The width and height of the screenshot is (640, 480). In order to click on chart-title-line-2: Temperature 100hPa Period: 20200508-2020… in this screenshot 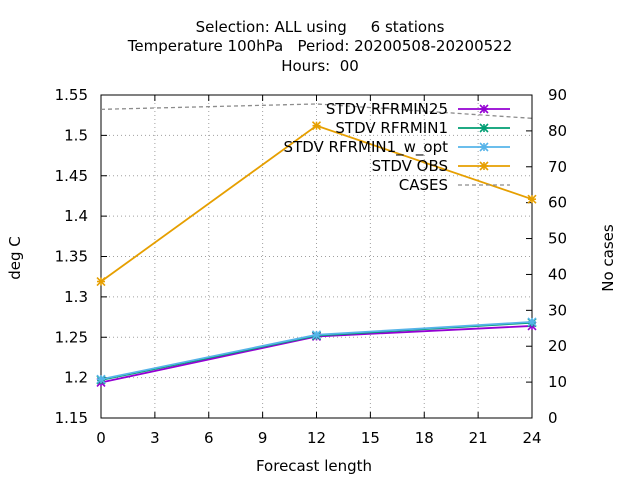, I will do `click(320, 46)`.